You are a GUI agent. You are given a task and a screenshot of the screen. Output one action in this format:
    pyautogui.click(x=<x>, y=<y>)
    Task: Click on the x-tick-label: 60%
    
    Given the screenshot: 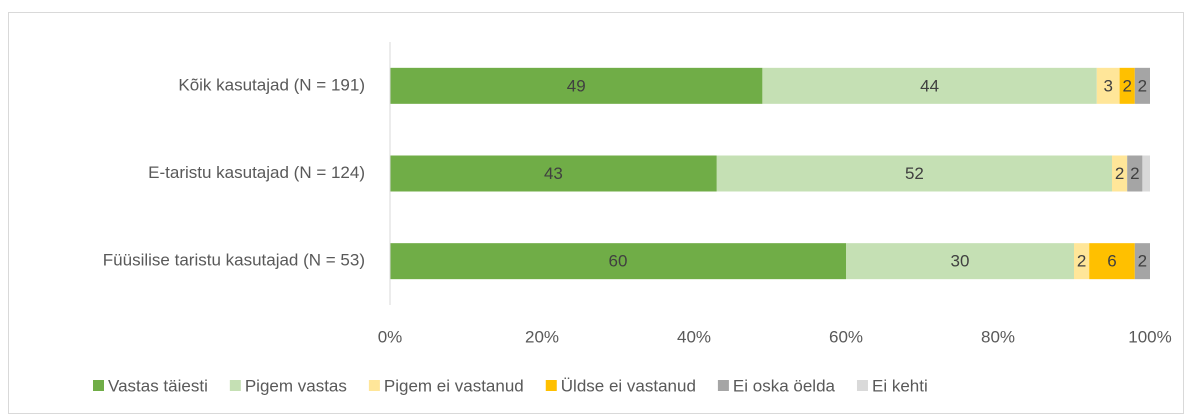 What is the action you would take?
    pyautogui.click(x=846, y=336)
    